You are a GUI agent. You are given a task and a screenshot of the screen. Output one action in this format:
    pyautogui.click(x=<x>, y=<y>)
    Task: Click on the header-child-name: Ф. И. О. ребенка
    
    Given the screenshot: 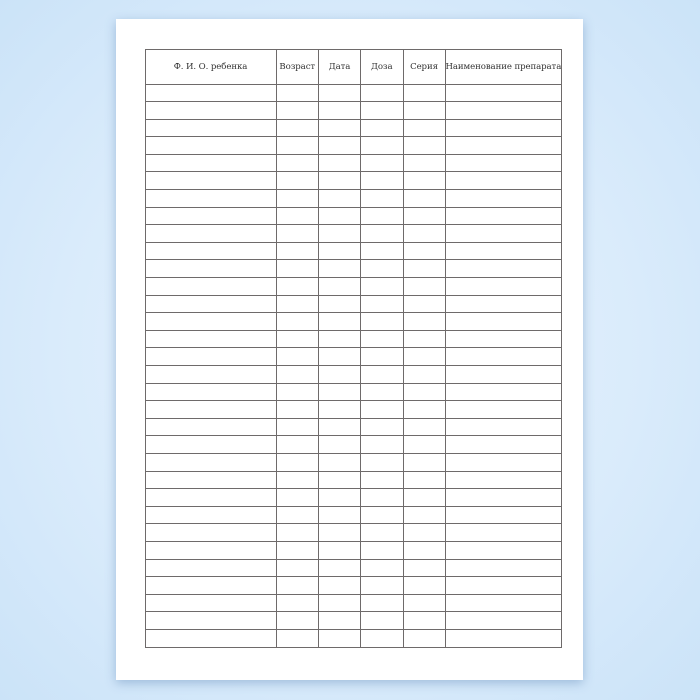 What is the action you would take?
    pyautogui.click(x=210, y=66)
    